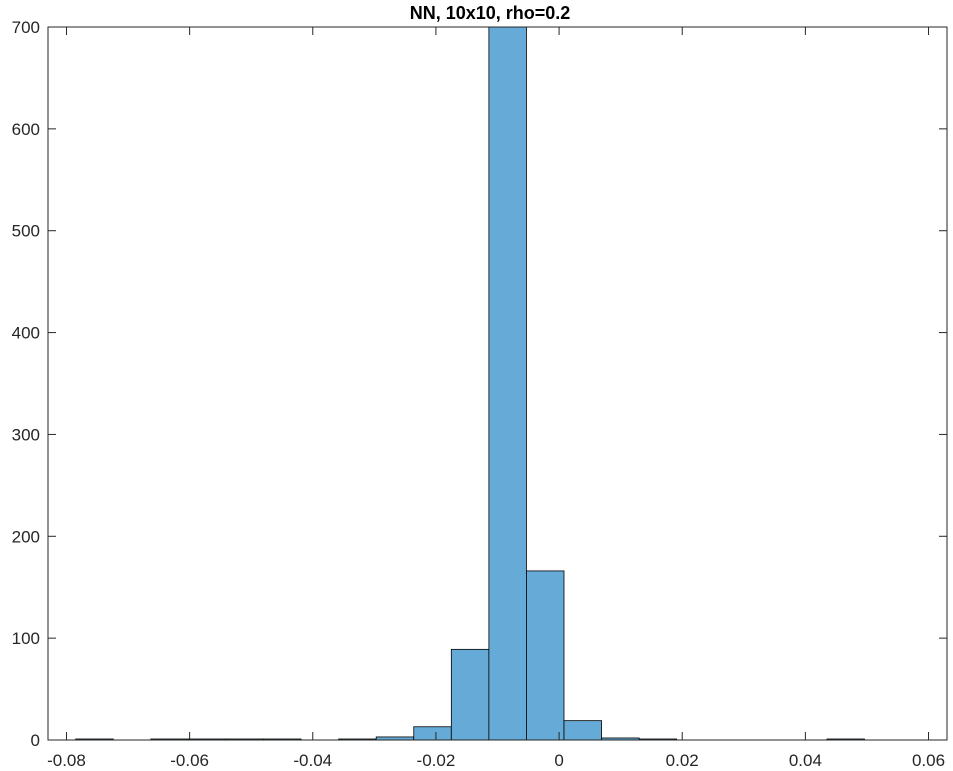 The width and height of the screenshot is (953, 771). Describe the element at coordinates (490, 13) in the screenshot. I see `chart-title: NN, 10x10, rho=0.2` at that location.